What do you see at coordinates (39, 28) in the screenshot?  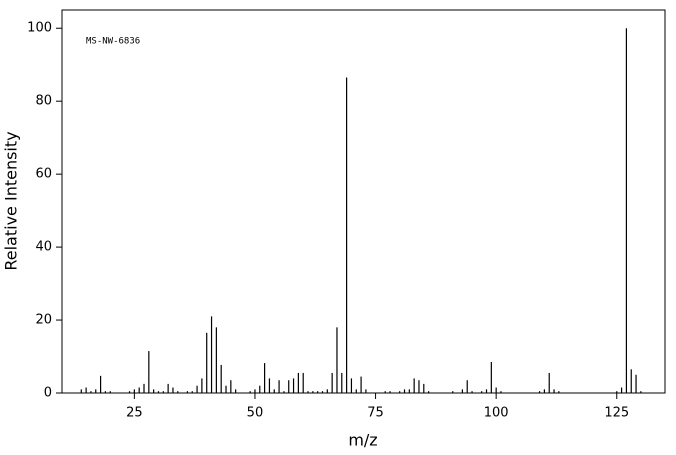 I see `y-tick-label: 100` at bounding box center [39, 28].